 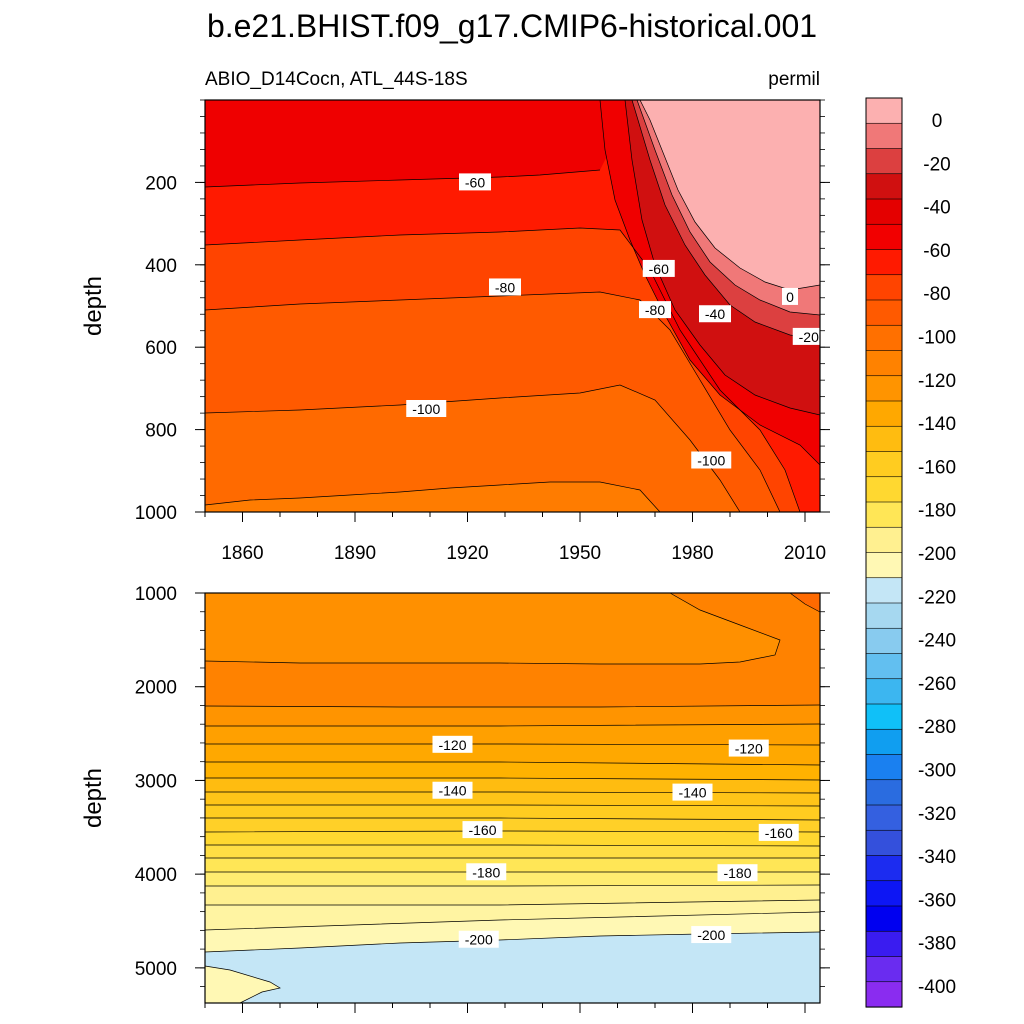 I want to click on colorbar-label: -380, so click(x=937, y=944).